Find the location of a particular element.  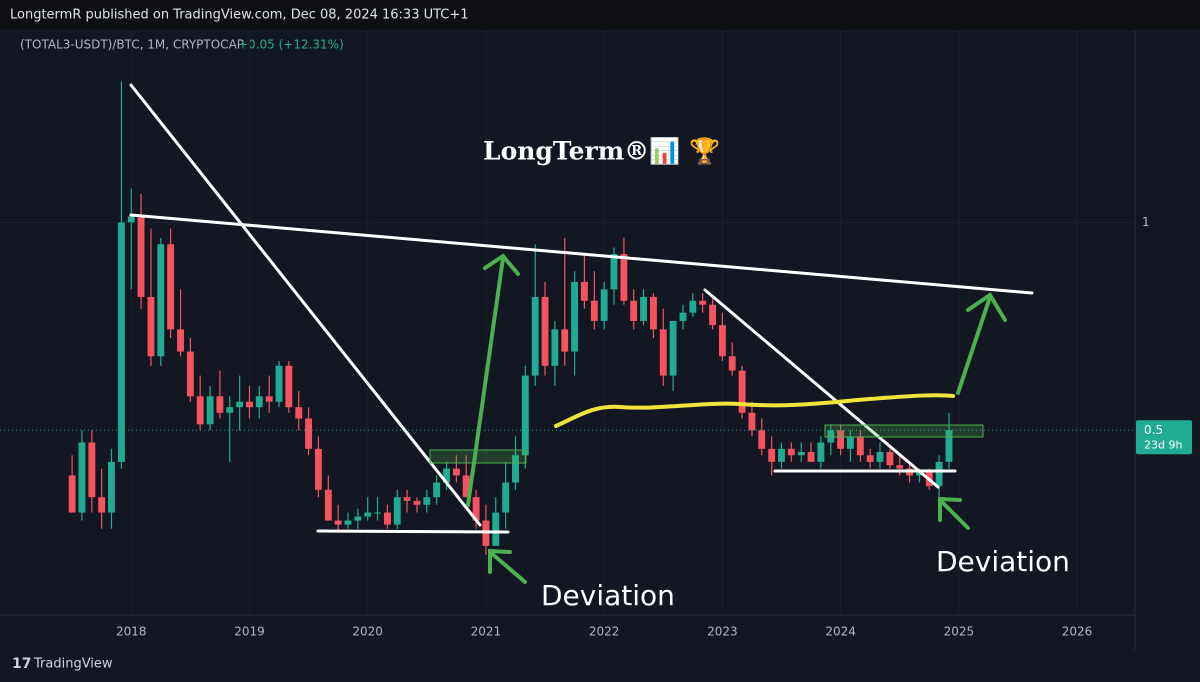

x-tick-label: 2025 is located at coordinates (959, 632).